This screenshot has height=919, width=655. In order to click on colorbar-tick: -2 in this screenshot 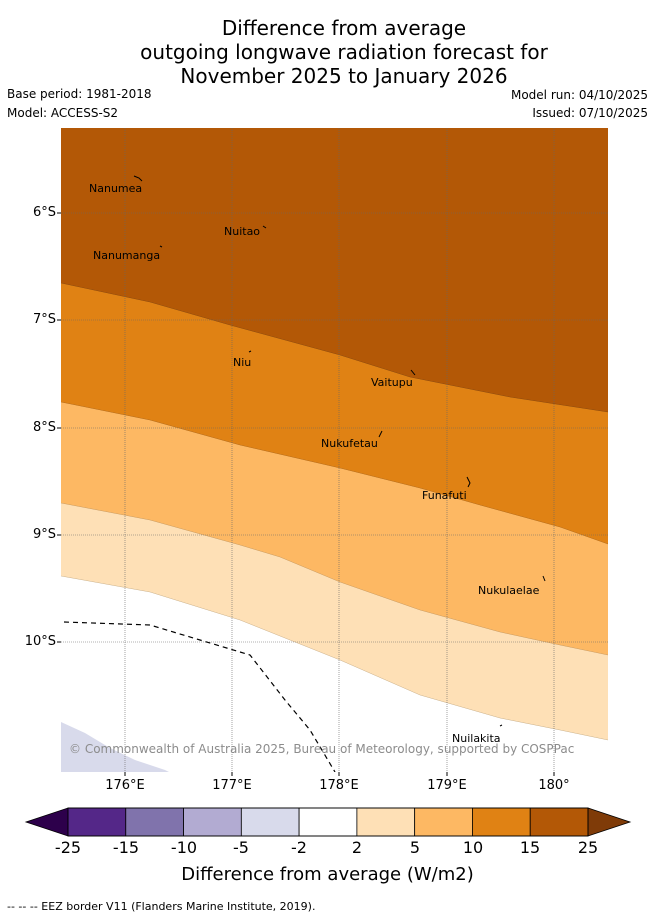, I will do `click(299, 847)`.